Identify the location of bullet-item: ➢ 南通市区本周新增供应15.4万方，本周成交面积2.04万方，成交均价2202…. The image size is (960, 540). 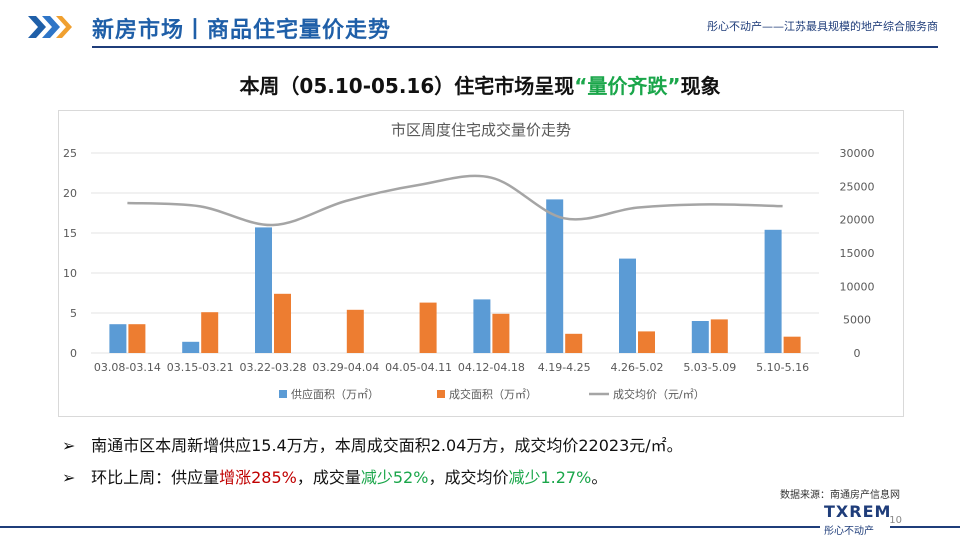
(372, 446).